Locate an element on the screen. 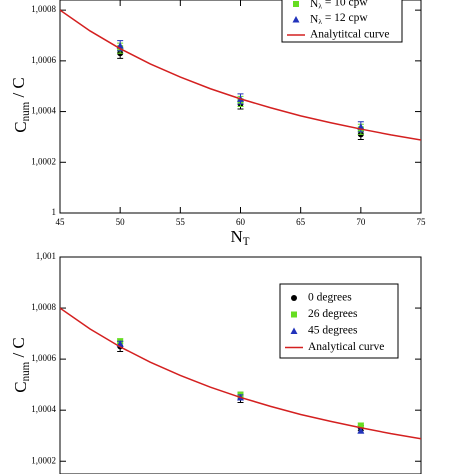 Image resolution: width=474 pixels, height=474 pixels. x-tick-label: 60 is located at coordinates (241, 222).